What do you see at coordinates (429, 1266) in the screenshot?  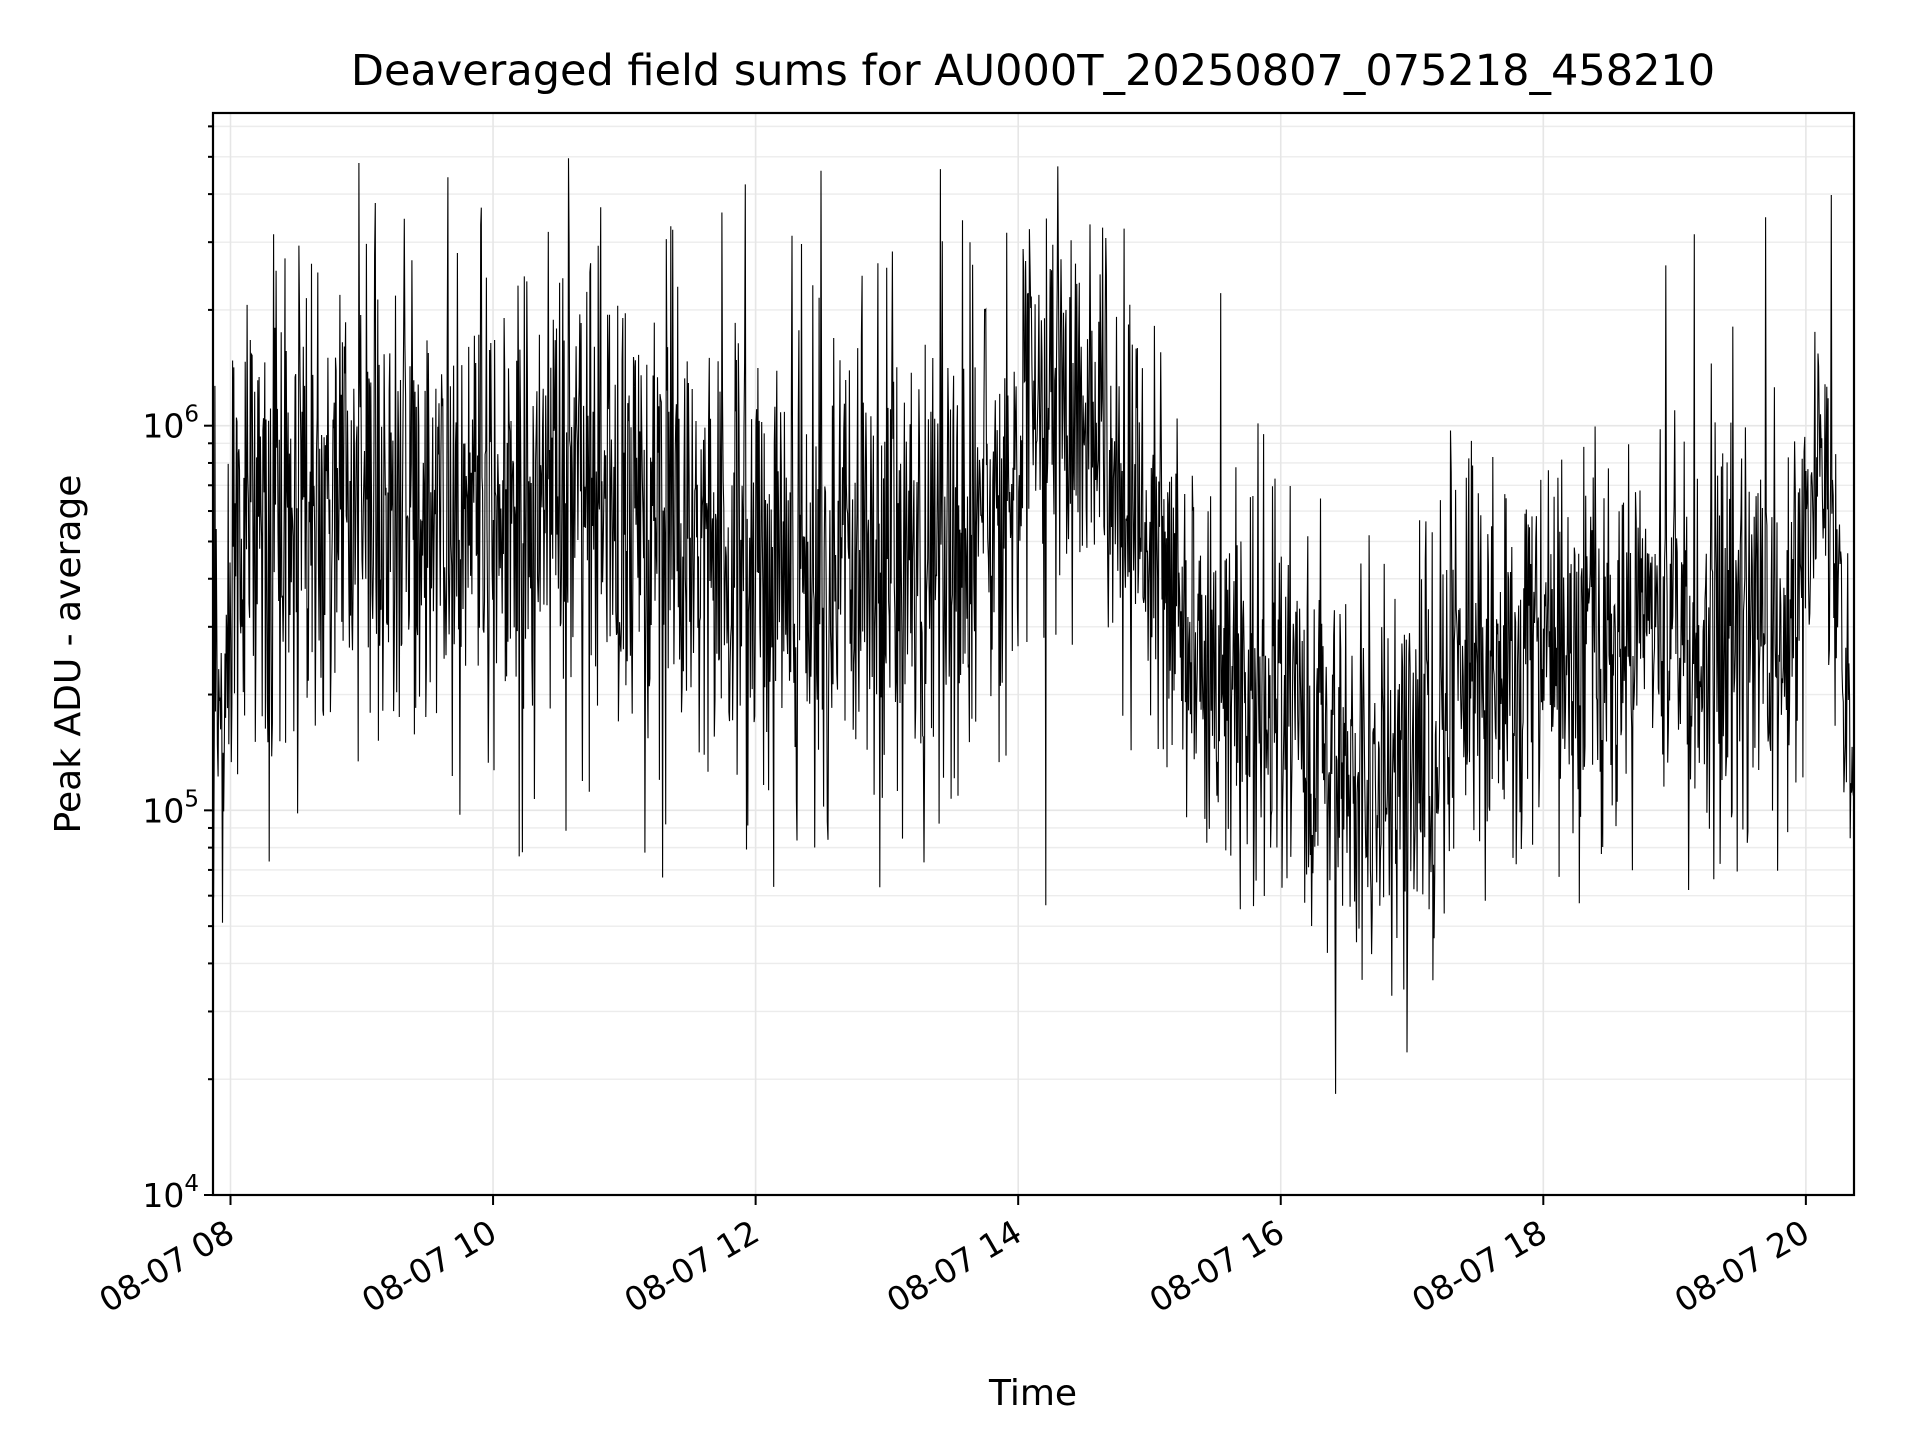 I see `x-tick-label: 08-07 10` at bounding box center [429, 1266].